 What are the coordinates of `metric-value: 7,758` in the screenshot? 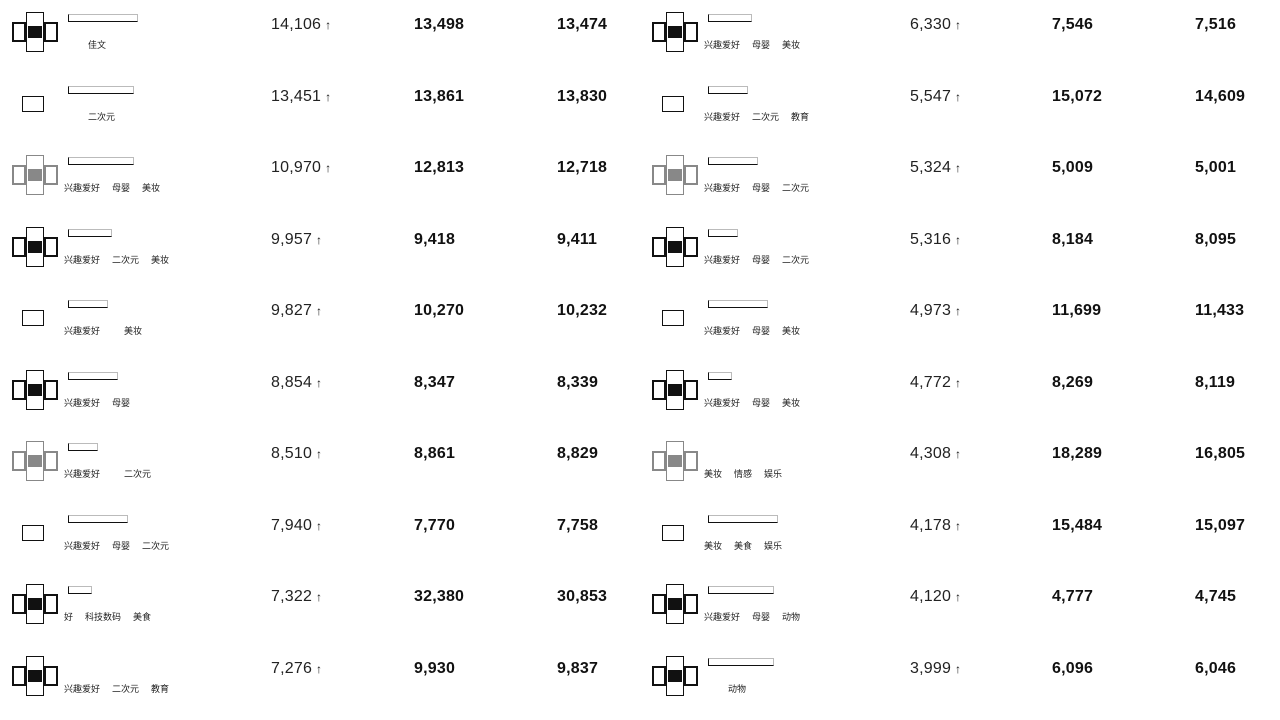 It's located at (578, 525).